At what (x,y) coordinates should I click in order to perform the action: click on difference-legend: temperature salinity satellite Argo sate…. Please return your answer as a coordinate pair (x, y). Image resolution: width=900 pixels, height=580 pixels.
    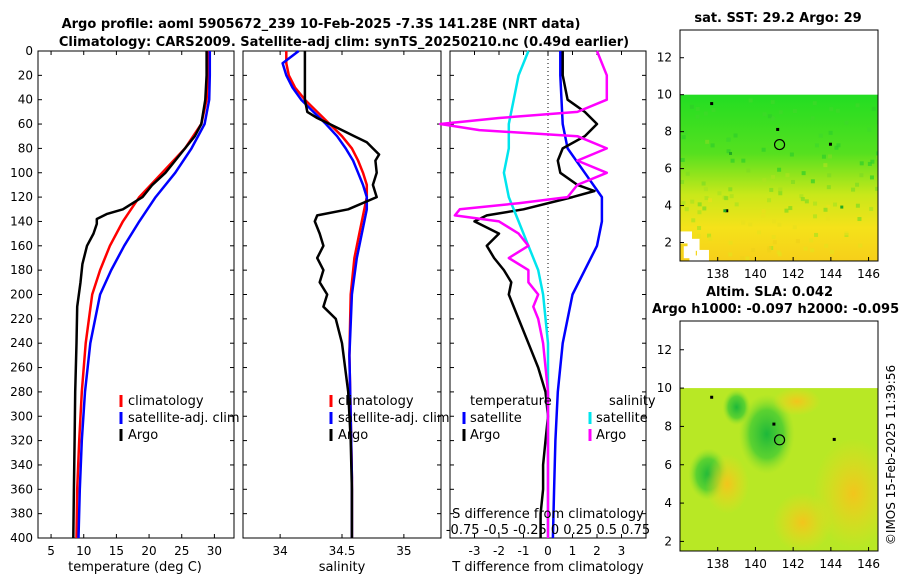
    Looking at the image, I should click on (559, 418).